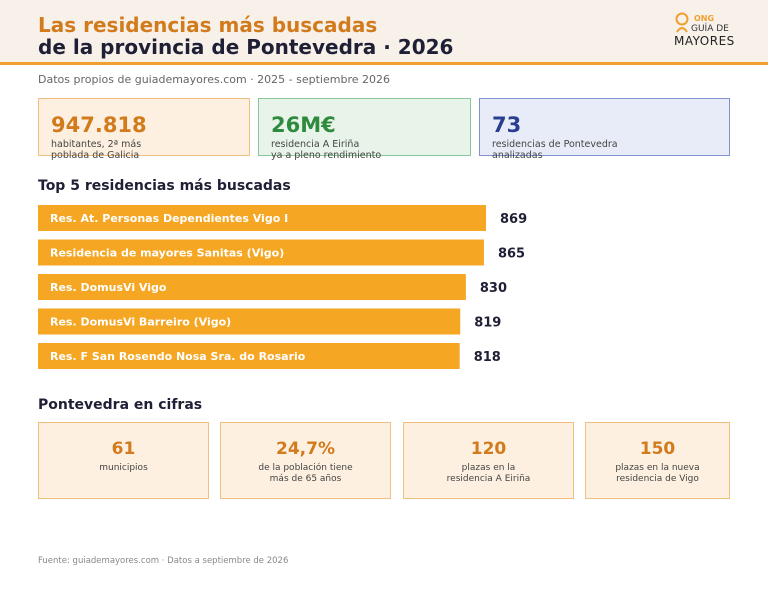 This screenshot has height=589, width=768. I want to click on stat-label: plazas en la nueva residencia de Vigo, so click(657, 474).